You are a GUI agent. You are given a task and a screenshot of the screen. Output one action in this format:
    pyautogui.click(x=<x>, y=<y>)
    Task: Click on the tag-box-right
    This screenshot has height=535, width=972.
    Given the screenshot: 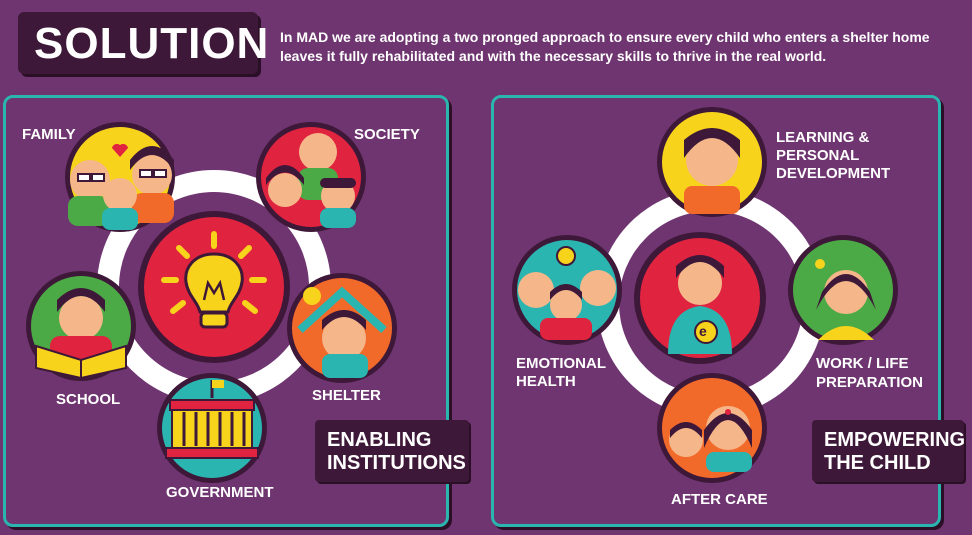 What is the action you would take?
    pyautogui.click(x=888, y=451)
    